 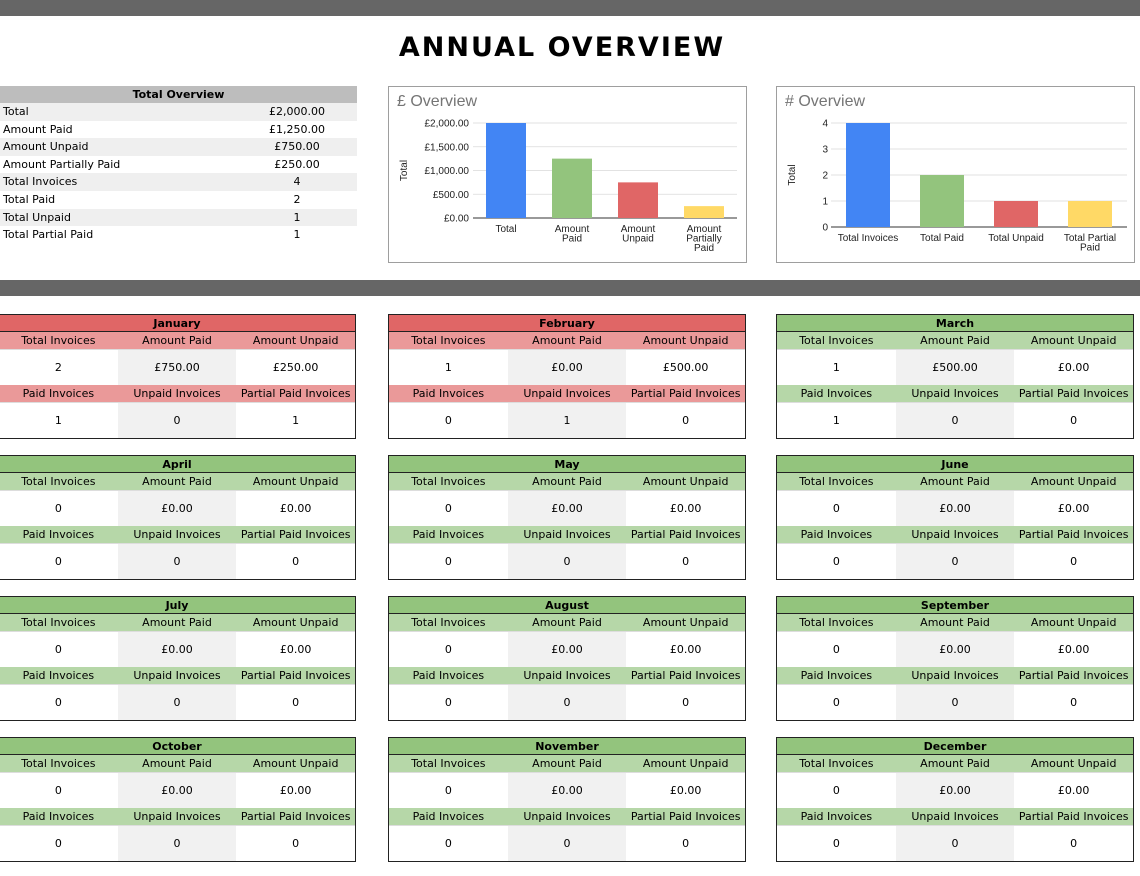 What do you see at coordinates (177, 605) in the screenshot?
I see `month-title: July` at bounding box center [177, 605].